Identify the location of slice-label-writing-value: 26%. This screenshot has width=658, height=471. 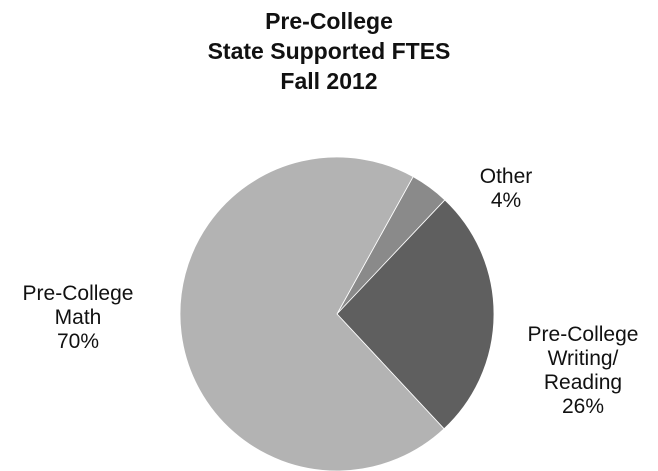
(583, 406).